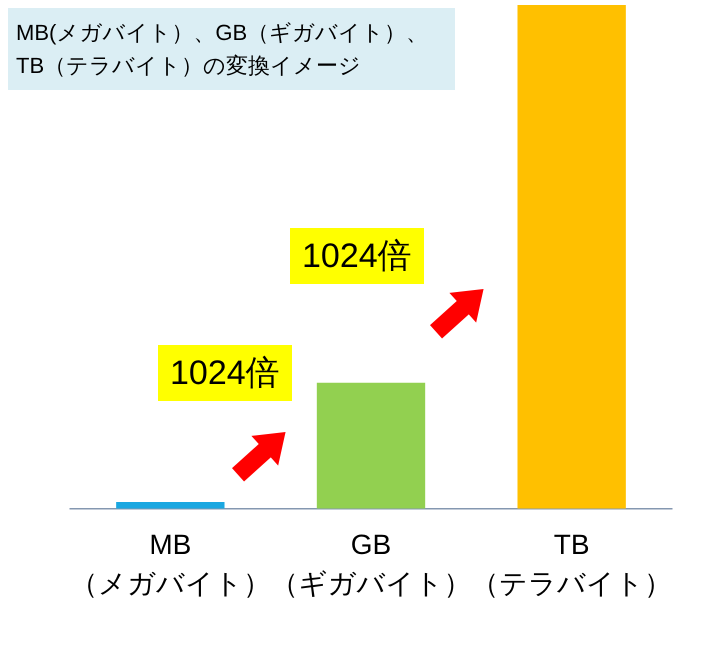 The width and height of the screenshot is (702, 653). I want to click on x-tick-label: TB （テラバイト）, so click(571, 564).